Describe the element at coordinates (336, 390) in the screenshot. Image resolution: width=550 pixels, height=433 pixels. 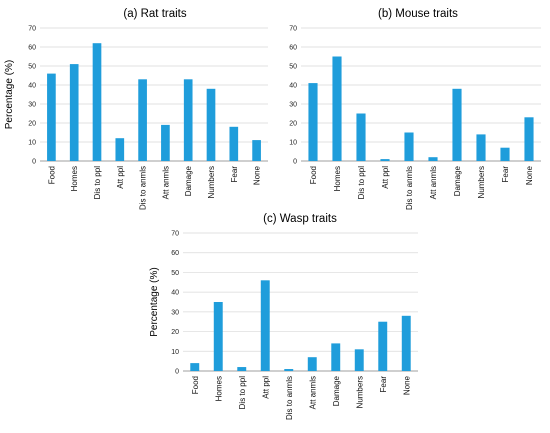
I see `wasp-category-label: Damage` at that location.